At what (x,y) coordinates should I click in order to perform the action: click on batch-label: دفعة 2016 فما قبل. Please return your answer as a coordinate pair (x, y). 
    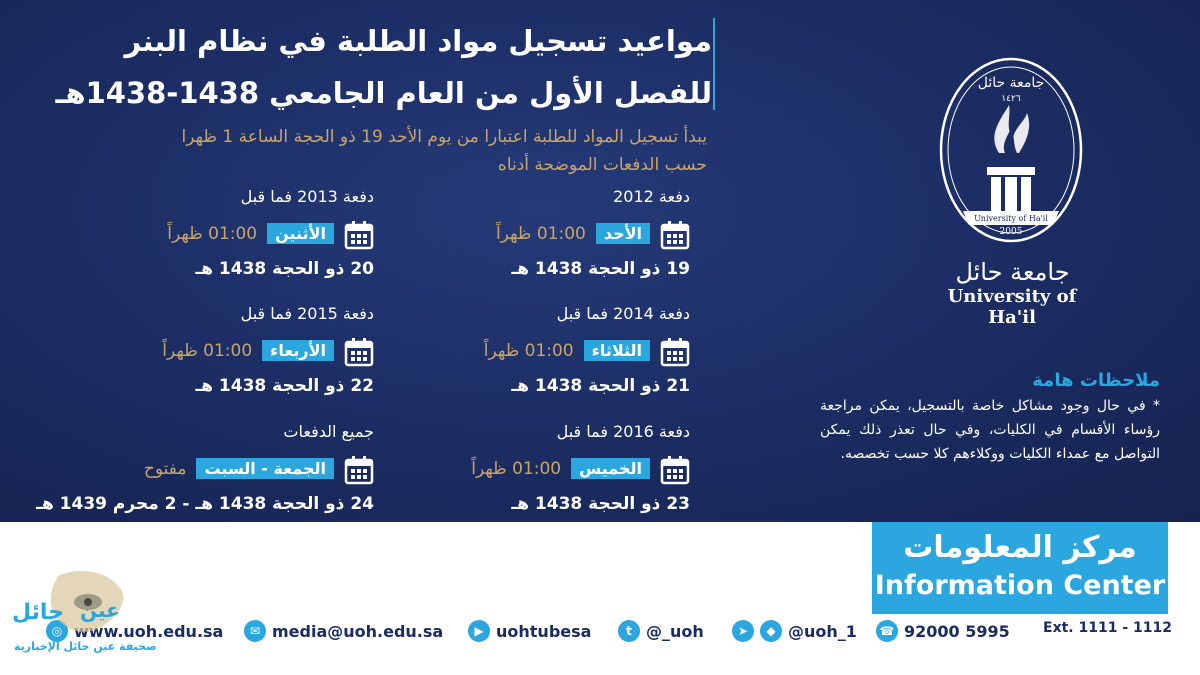
    Looking at the image, I should click on (623, 431).